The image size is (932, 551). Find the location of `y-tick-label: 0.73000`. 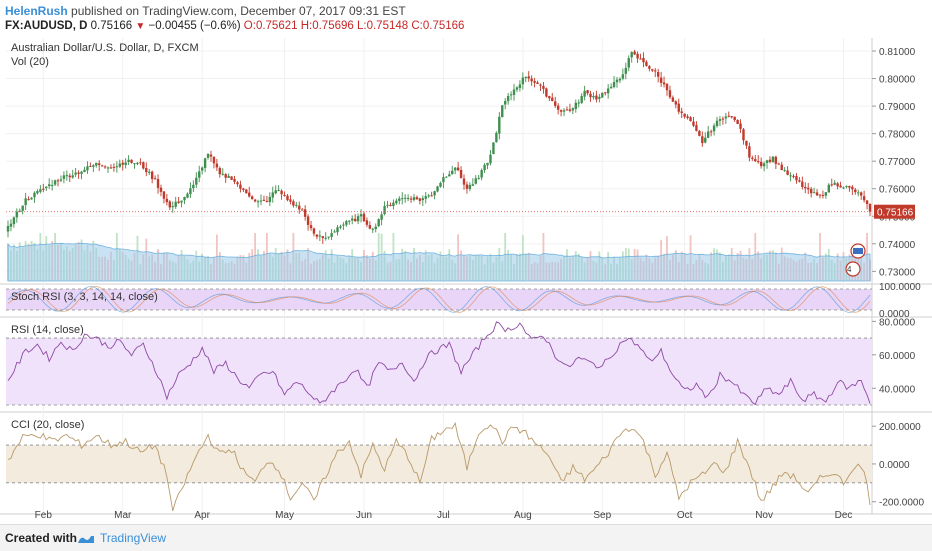

y-tick-label: 0.73000 is located at coordinates (897, 272).